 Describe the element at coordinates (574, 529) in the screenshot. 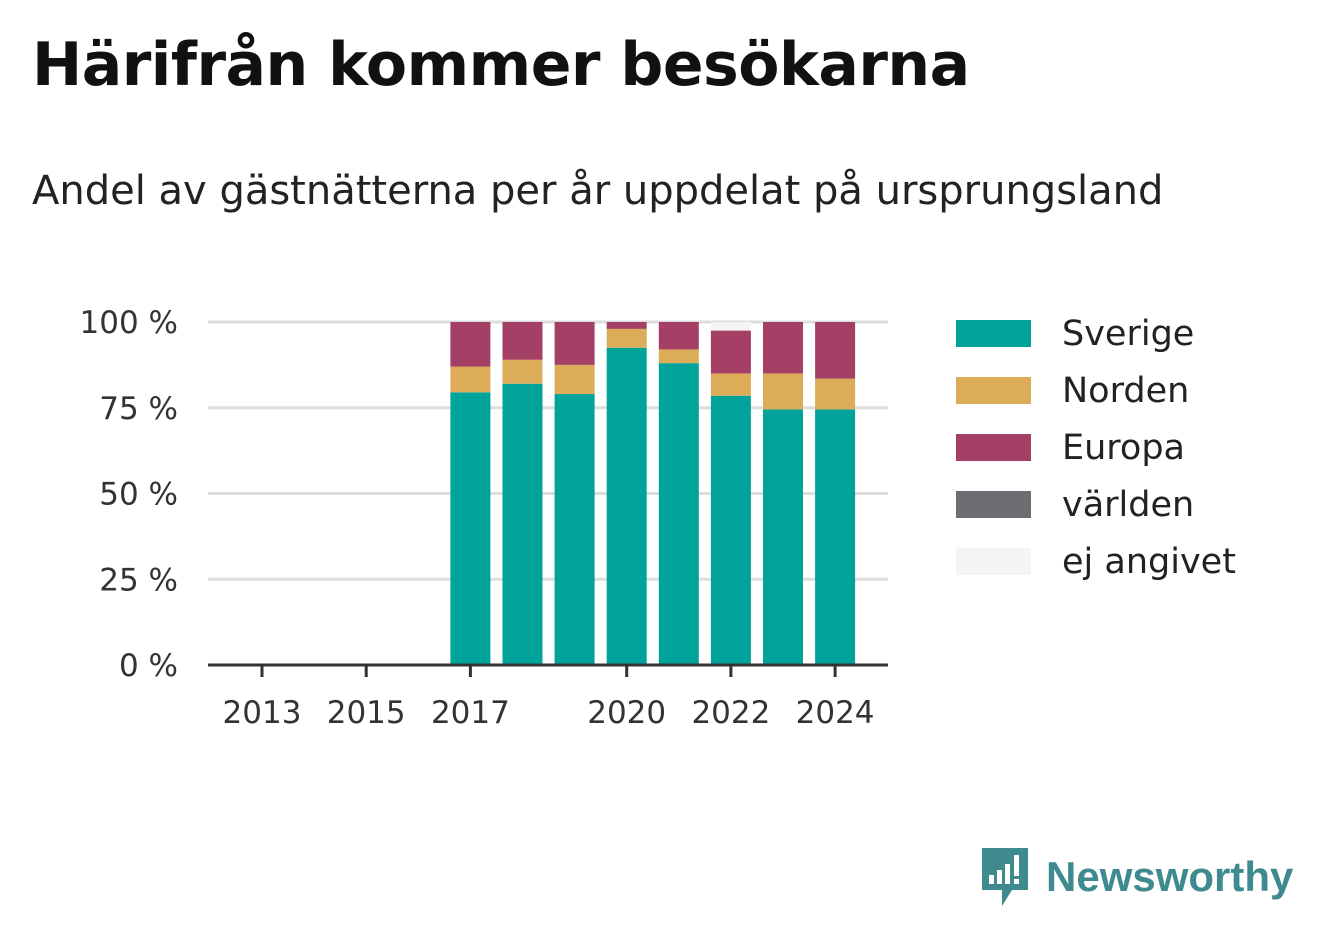

I see `bar-segment-2019-sverige` at that location.